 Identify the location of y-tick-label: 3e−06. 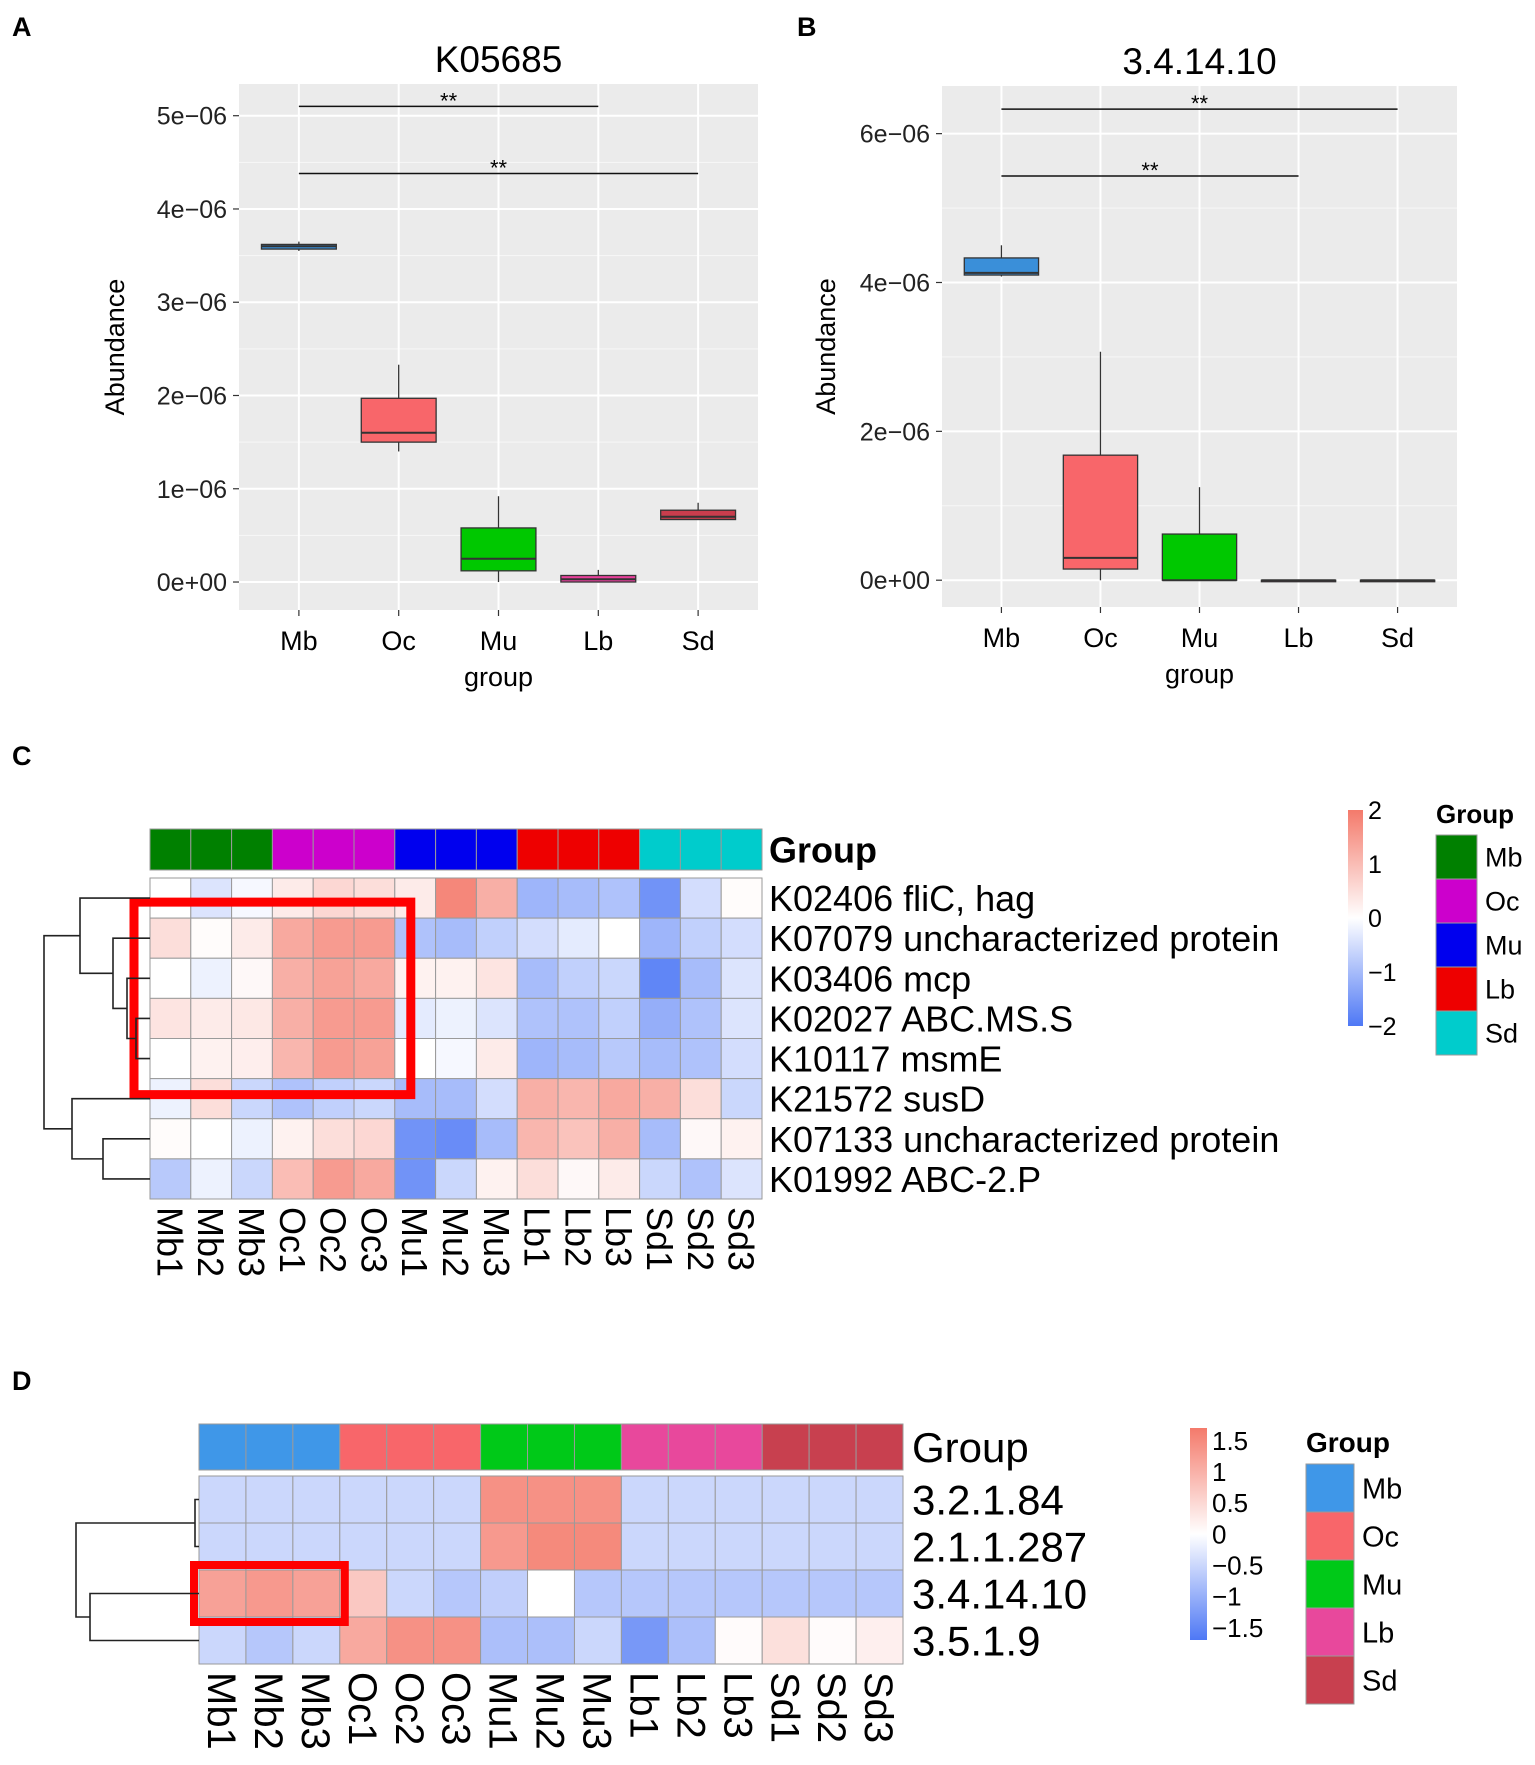
(192, 303).